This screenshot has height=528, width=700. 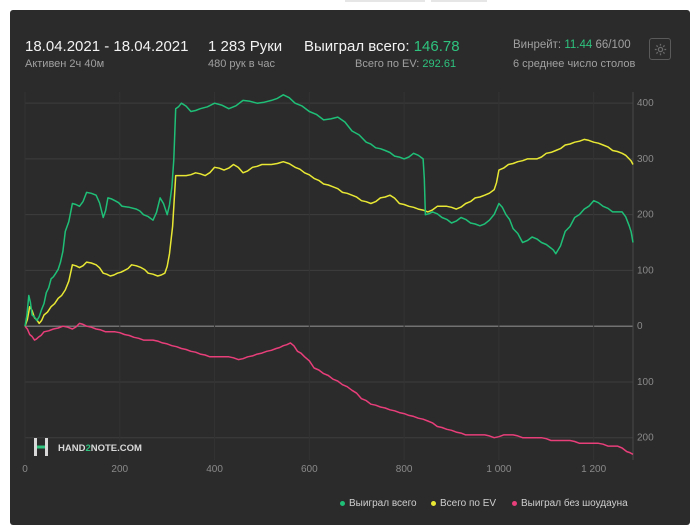 What do you see at coordinates (498, 469) in the screenshot?
I see `x-tick-label: 1 000` at bounding box center [498, 469].